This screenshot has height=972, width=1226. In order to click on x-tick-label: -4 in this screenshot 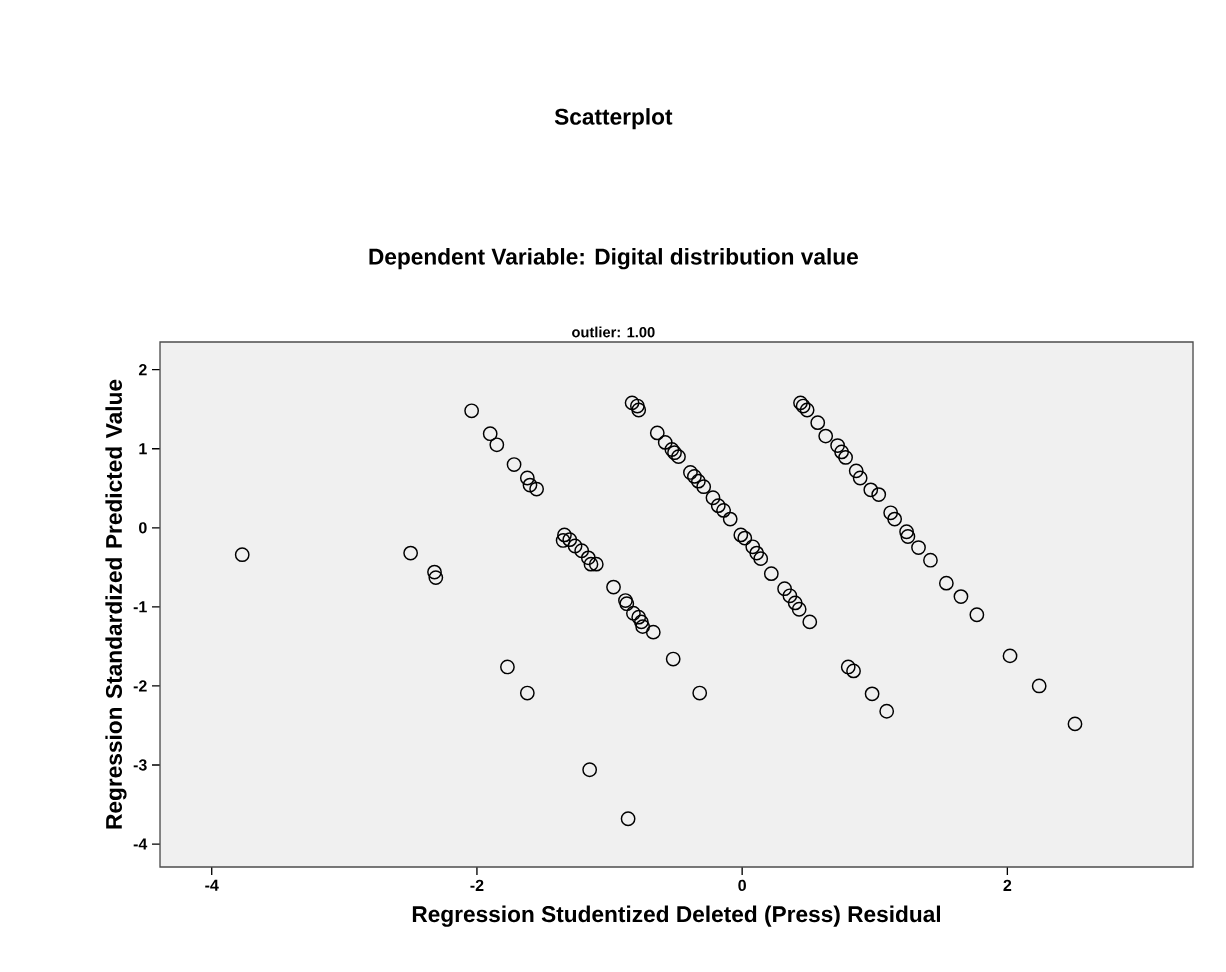, I will do `click(212, 885)`.